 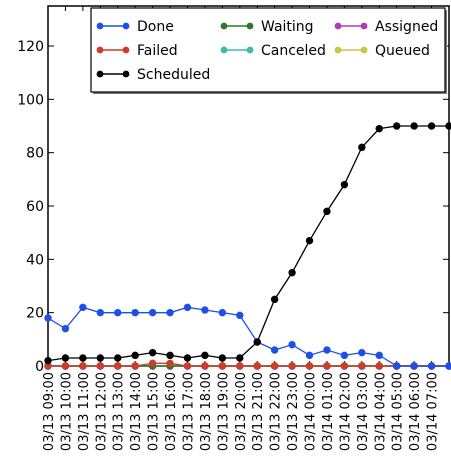 What do you see at coordinates (206, 411) in the screenshot?
I see `x-tick-label: 03/13 18:00` at bounding box center [206, 411].